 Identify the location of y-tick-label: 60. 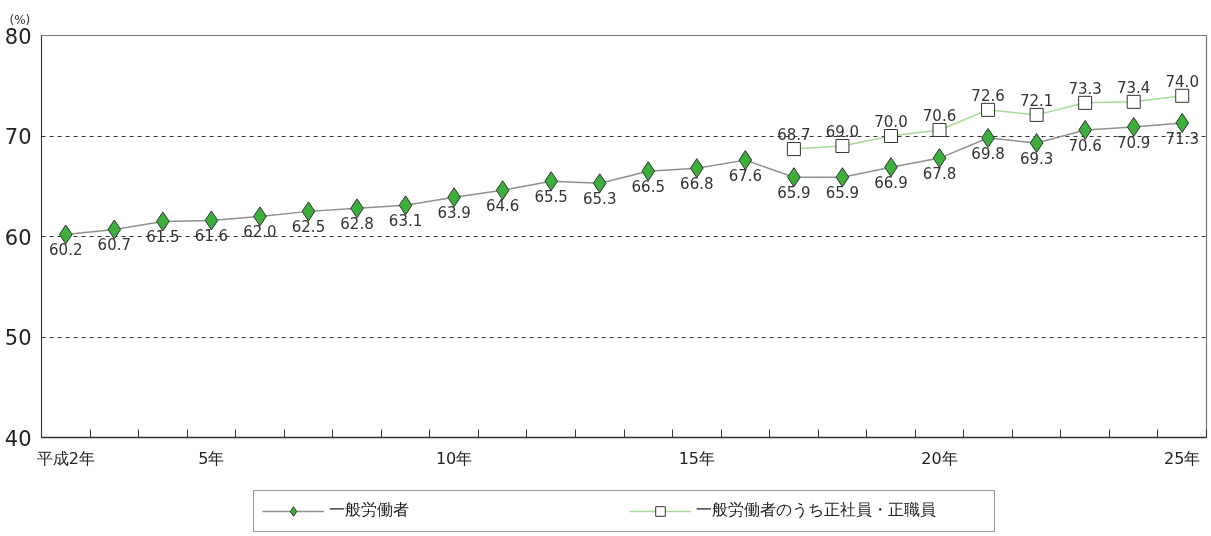
(18, 237).